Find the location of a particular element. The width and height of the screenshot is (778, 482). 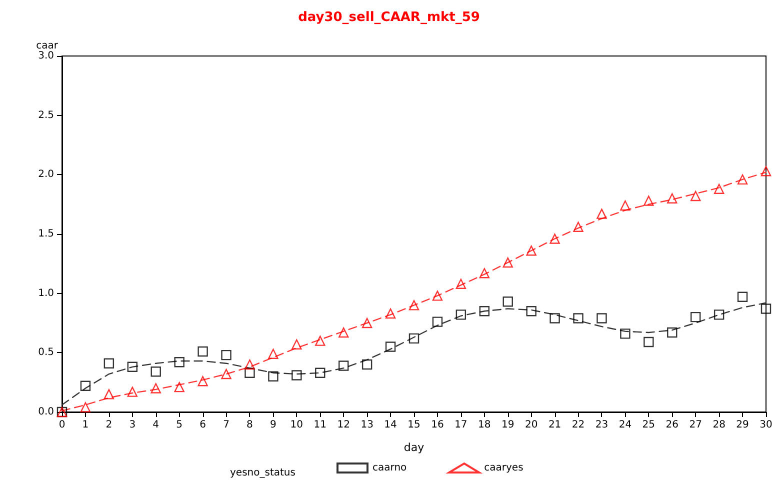

x-tick-label: 5 is located at coordinates (179, 425).